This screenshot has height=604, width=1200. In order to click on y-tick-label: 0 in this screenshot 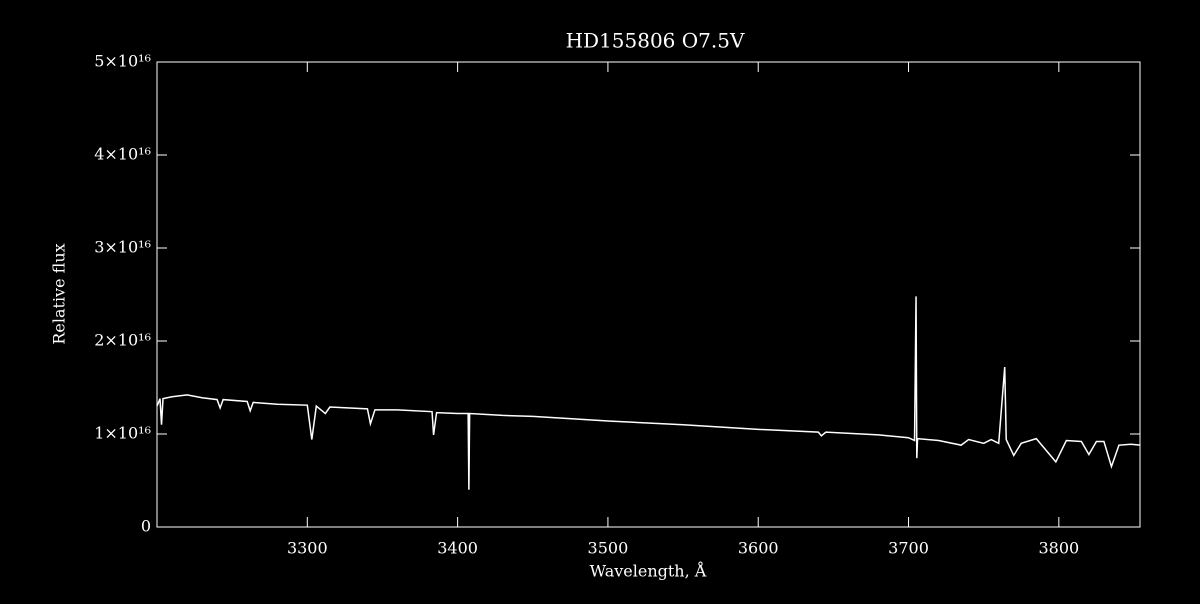, I will do `click(146, 526)`.